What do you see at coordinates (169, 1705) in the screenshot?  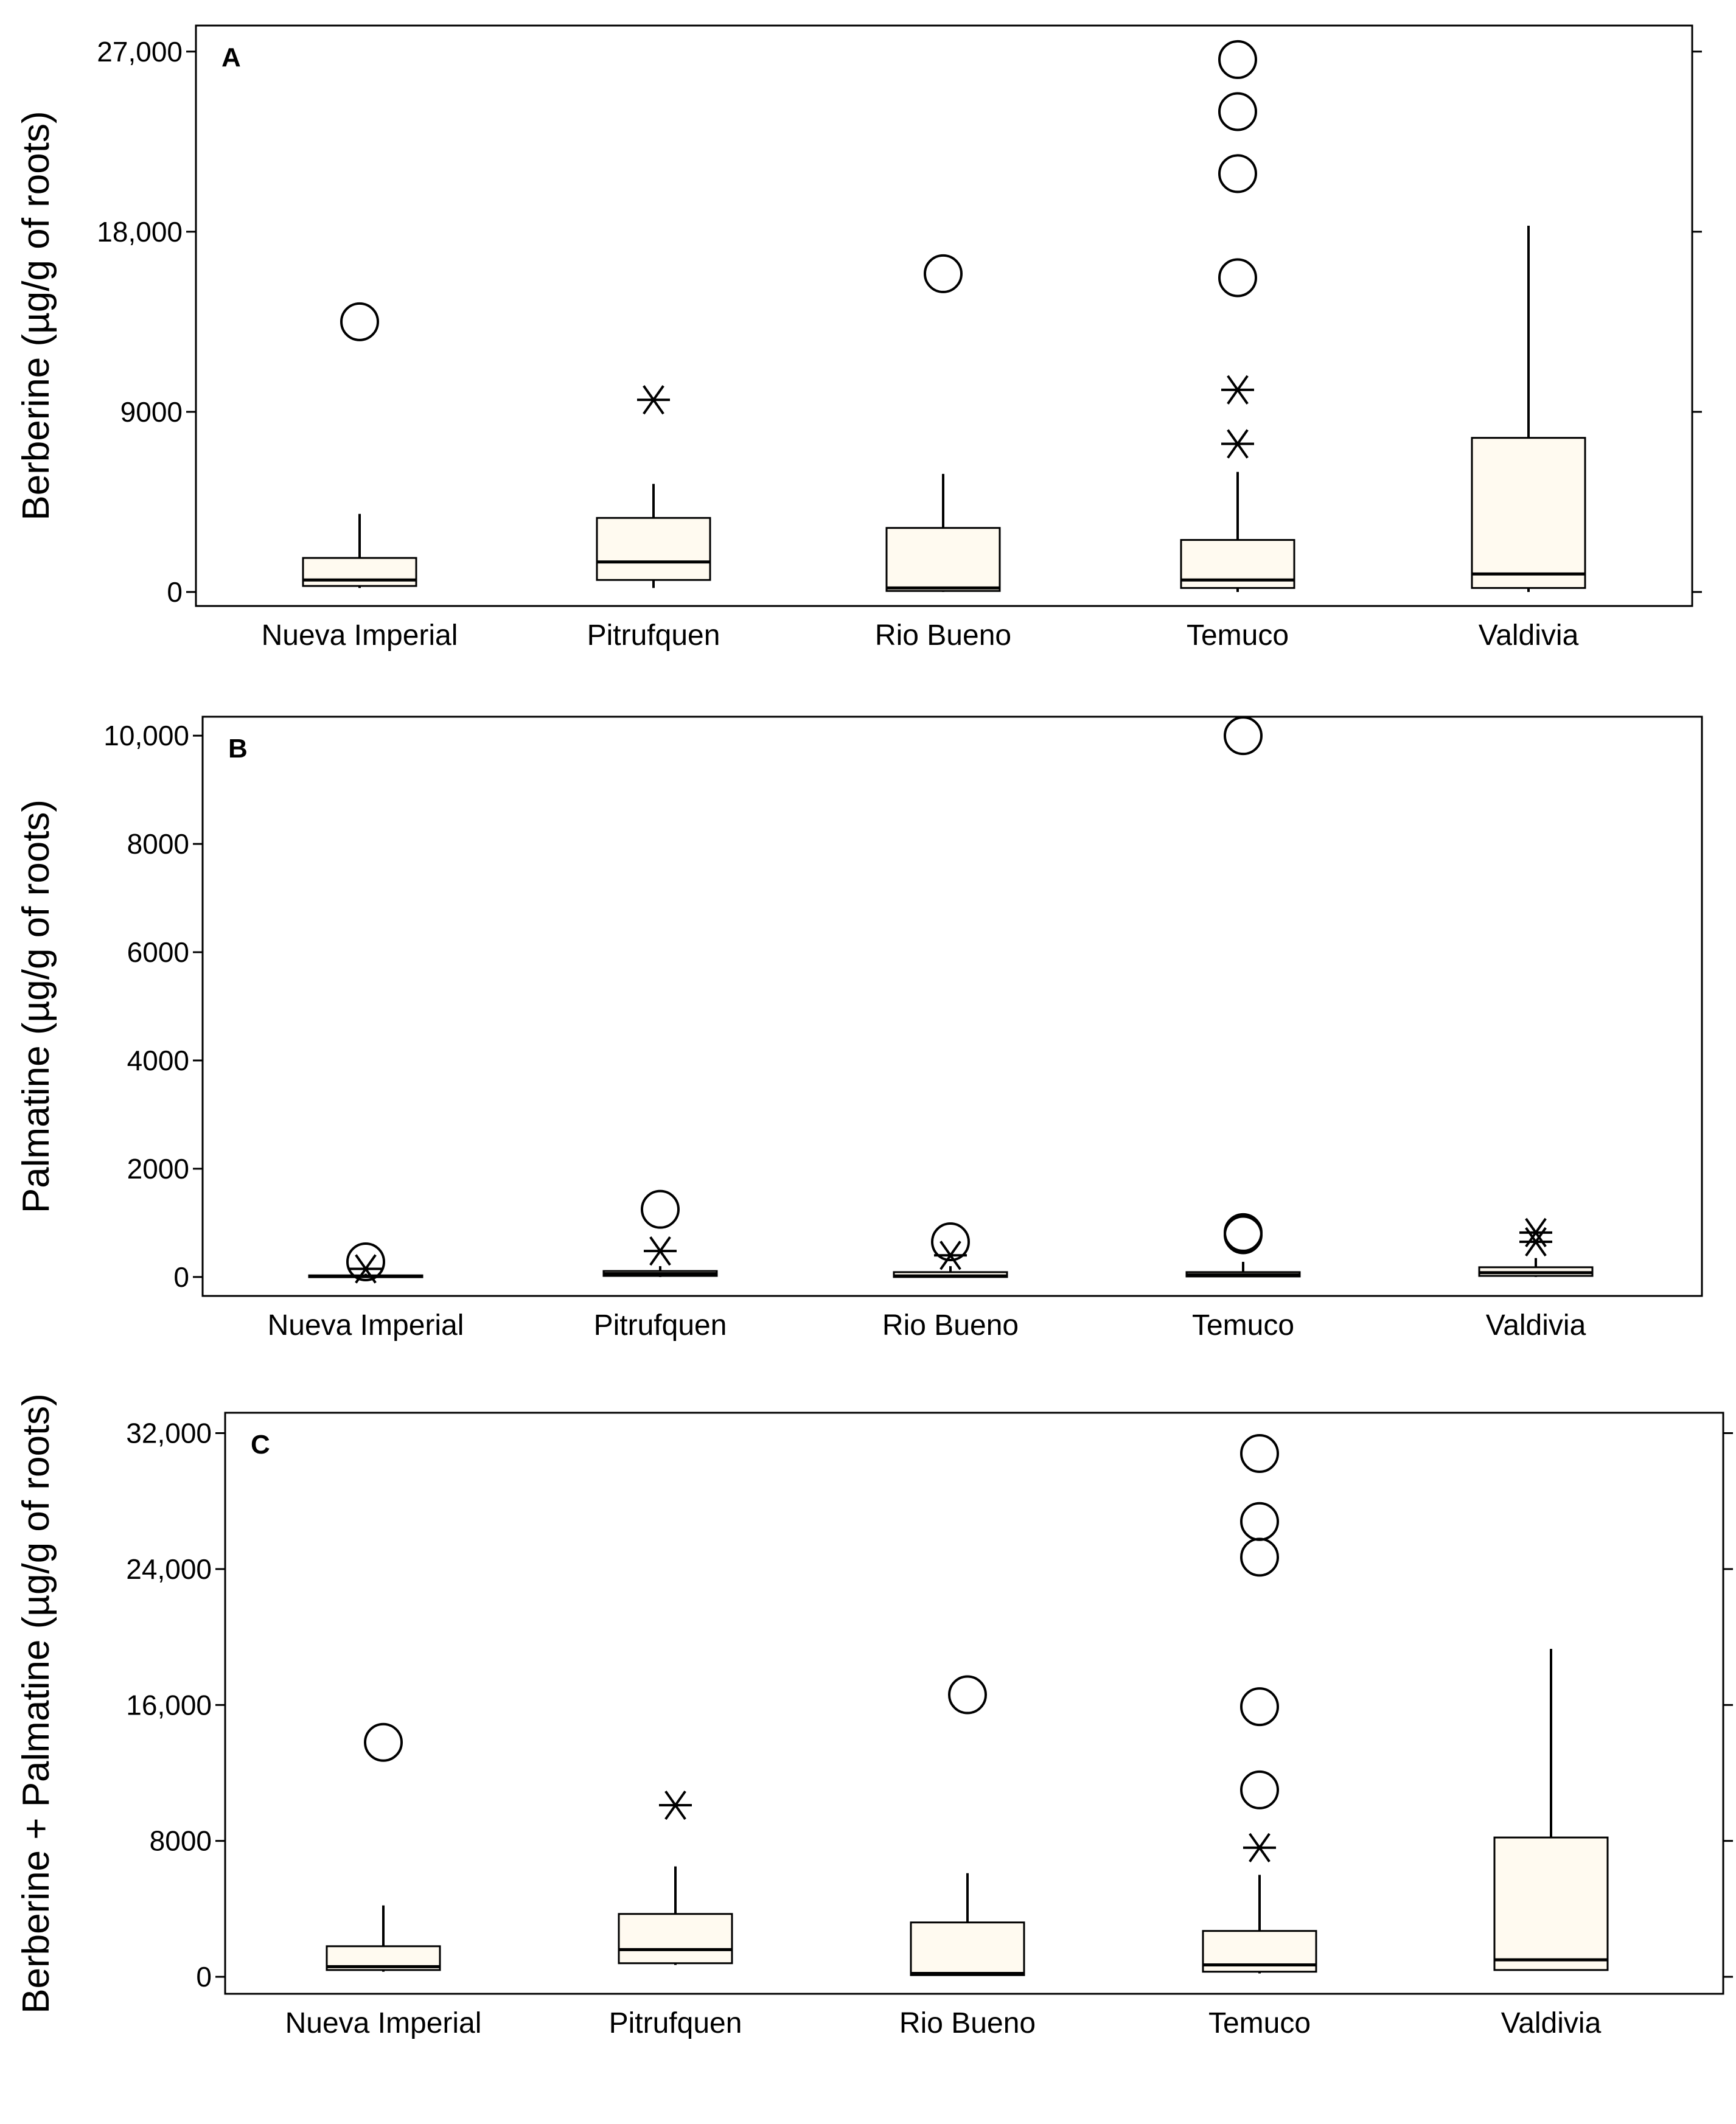 I see `y-tick-label: 16,000` at bounding box center [169, 1705].